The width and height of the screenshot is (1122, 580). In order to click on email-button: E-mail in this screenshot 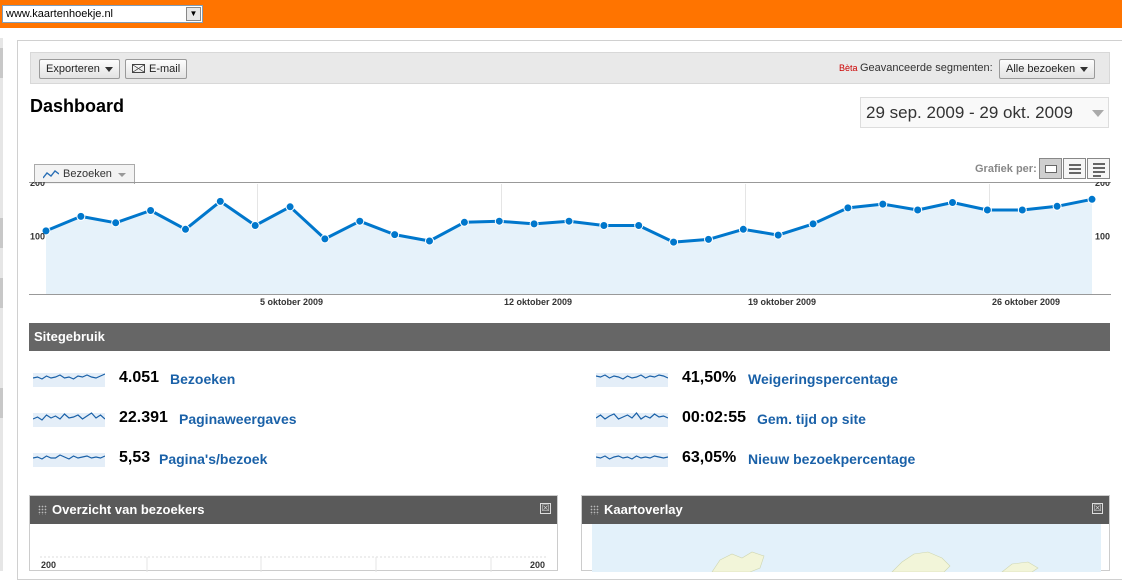, I will do `click(156, 69)`.